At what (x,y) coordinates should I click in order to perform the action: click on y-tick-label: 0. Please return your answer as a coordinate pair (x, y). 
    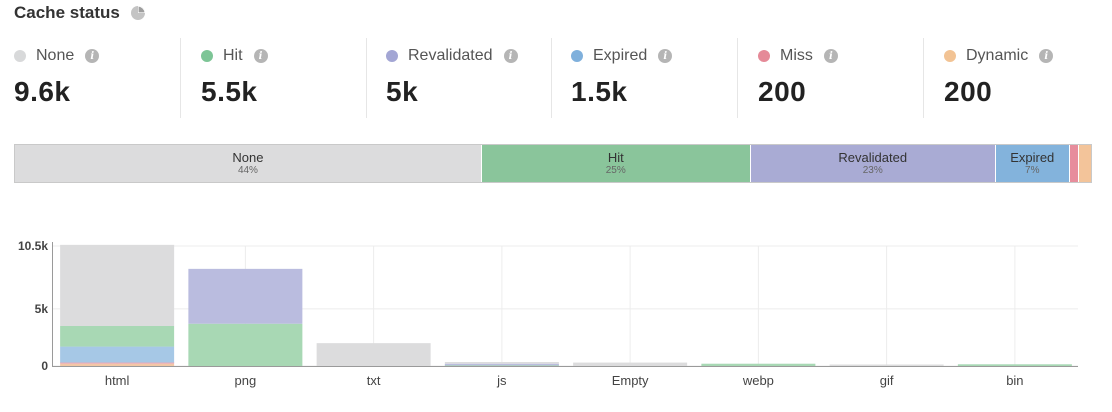
    Looking at the image, I should click on (44, 366).